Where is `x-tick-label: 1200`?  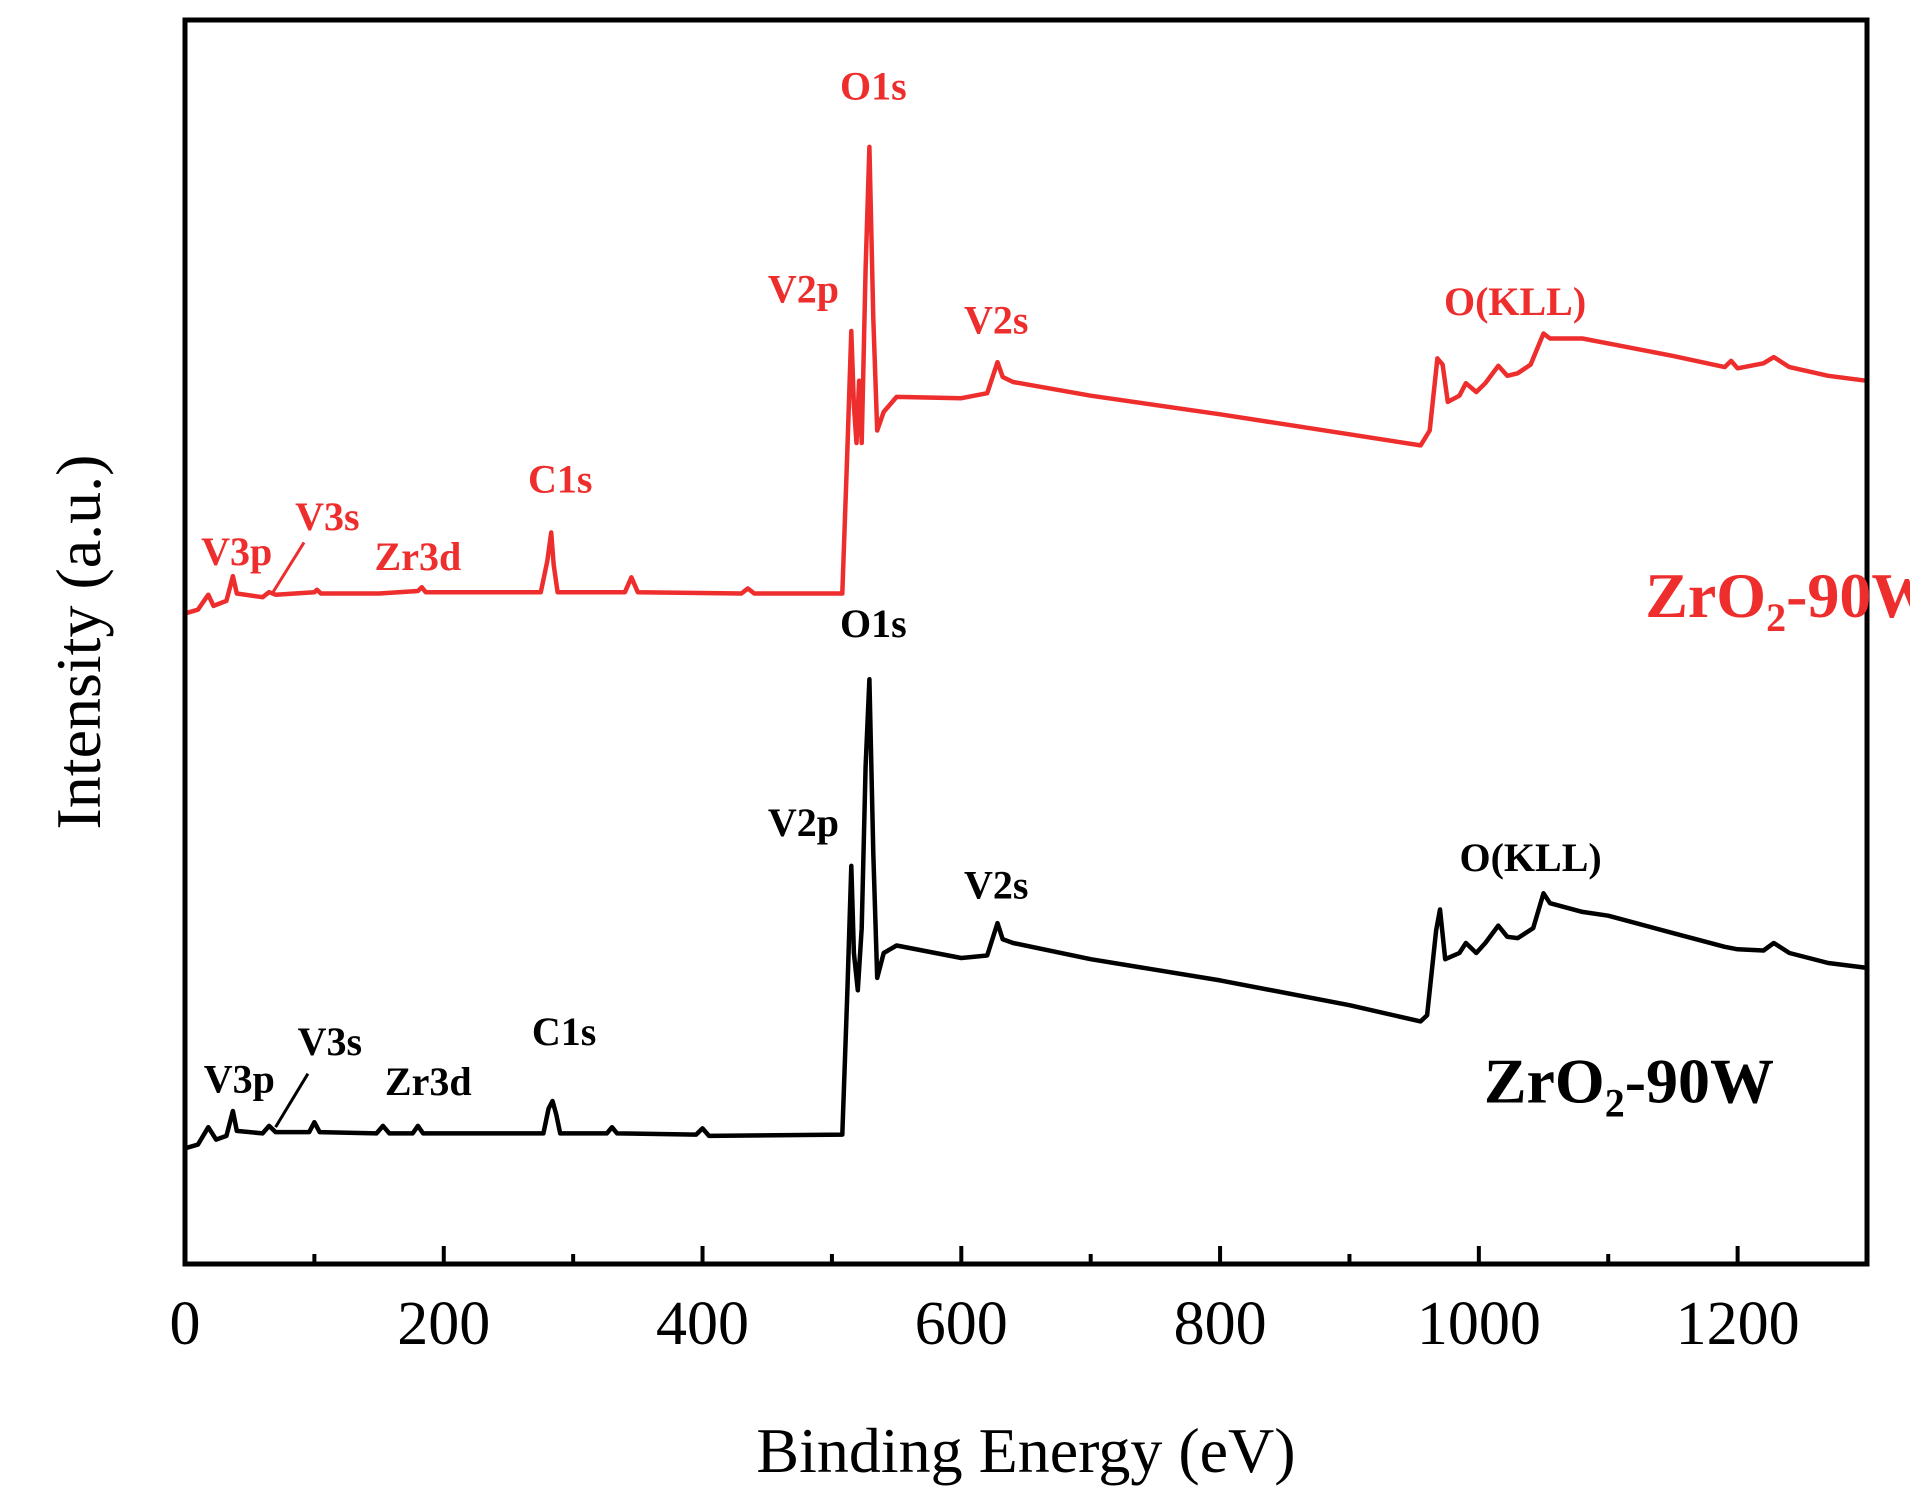 x-tick-label: 1200 is located at coordinates (1738, 1324).